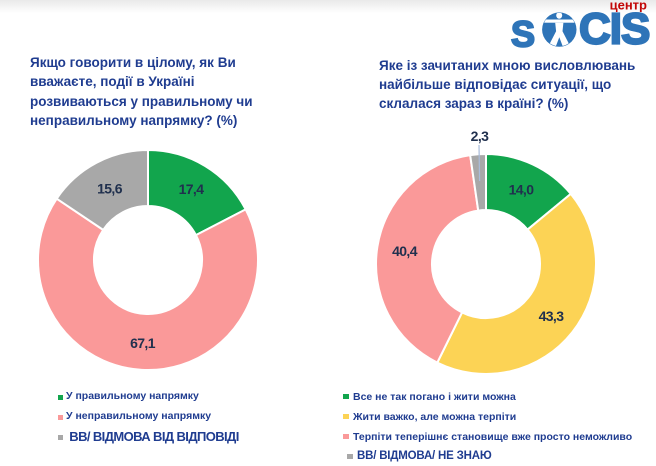  Describe the element at coordinates (628, 6) in the screenshot. I see `svg-text: центр` at that location.